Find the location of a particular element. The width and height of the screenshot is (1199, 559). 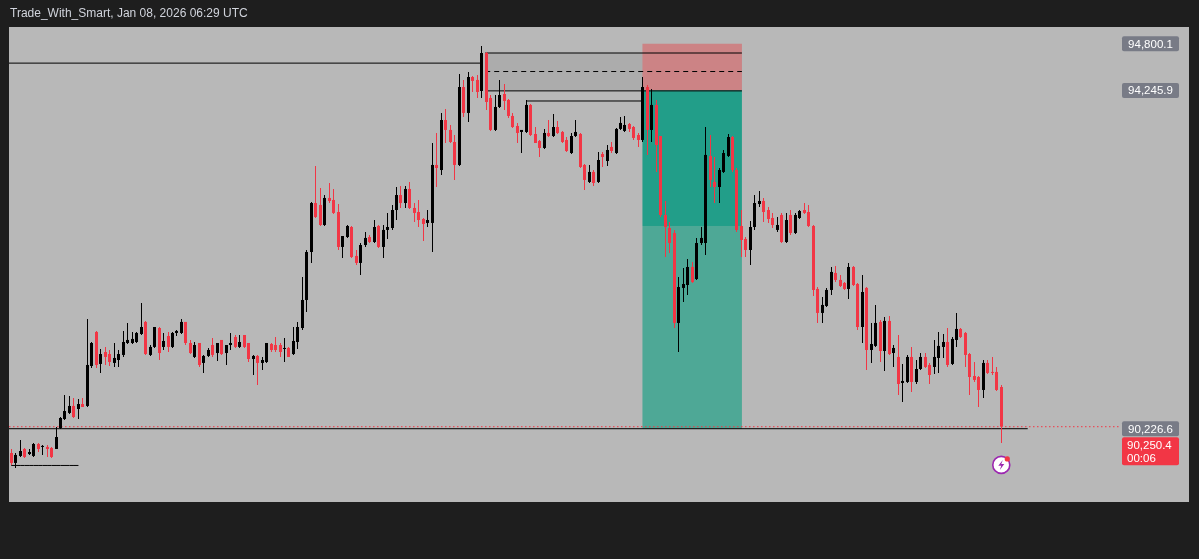

ref-line-label: 90,250.4 is located at coordinates (1150, 444).